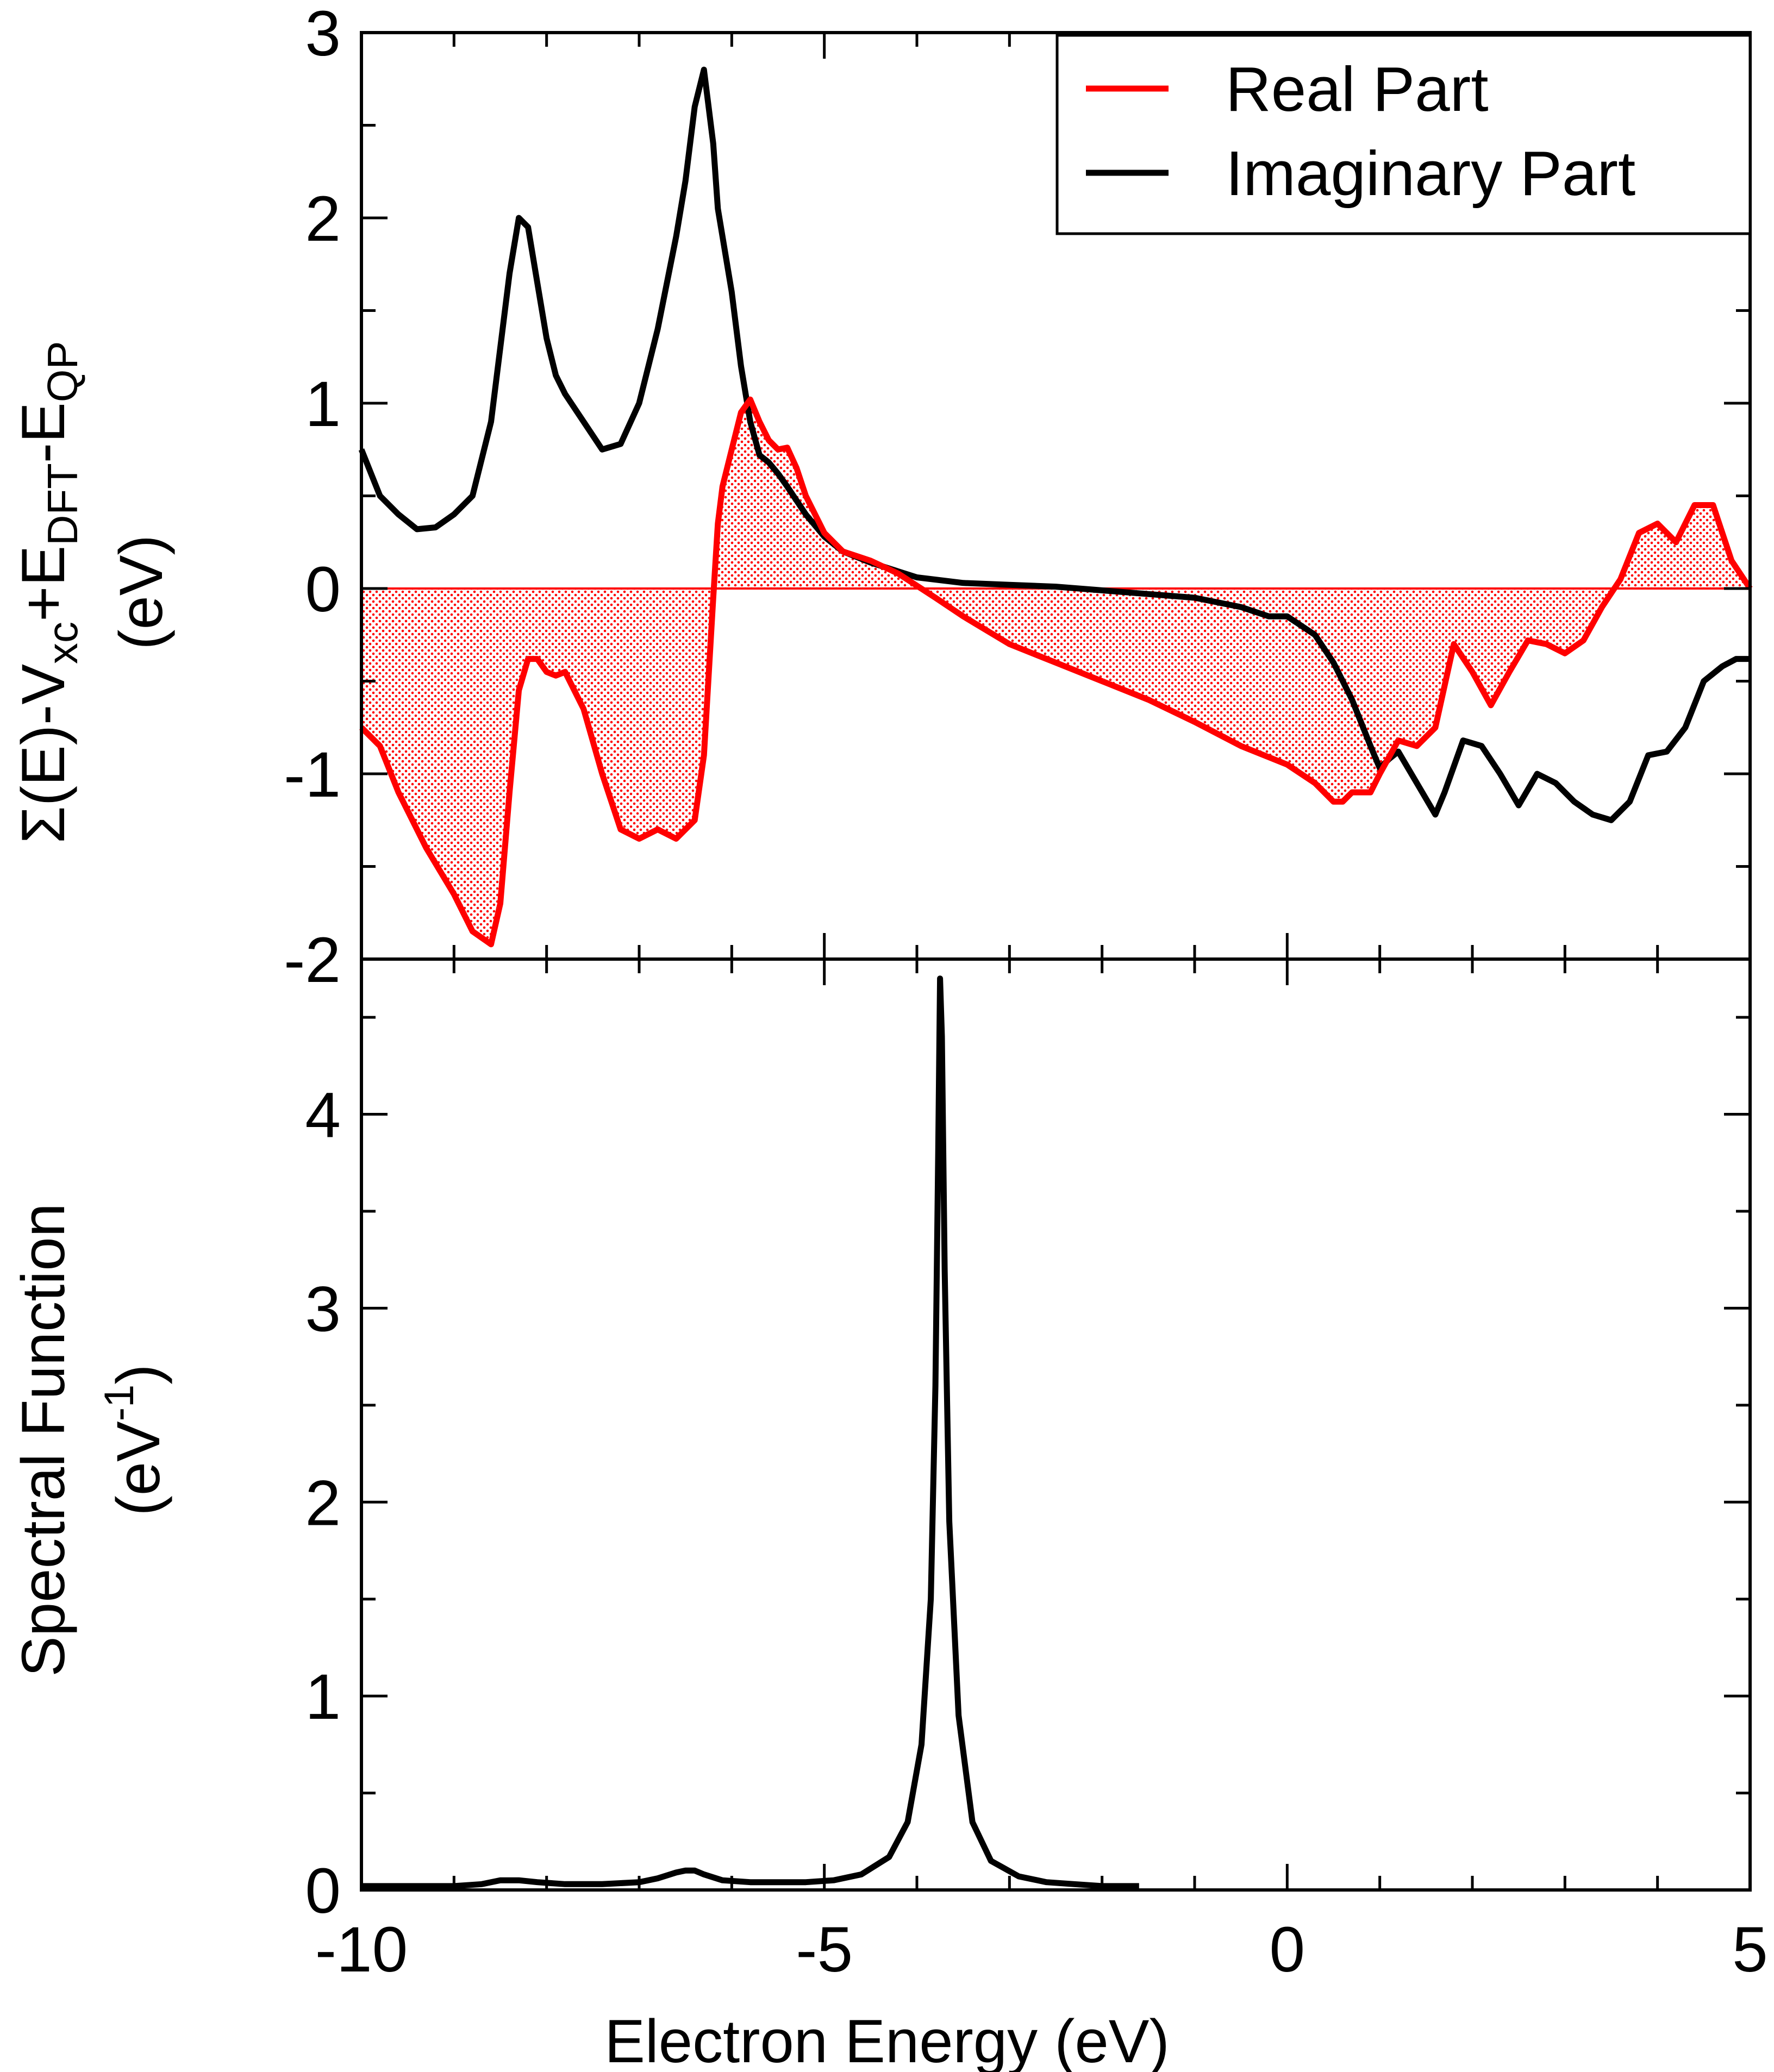 This screenshot has height=2072, width=1774. What do you see at coordinates (43, 1440) in the screenshot?
I see `bottom-y-axis-label-line1: Spectral Function` at bounding box center [43, 1440].